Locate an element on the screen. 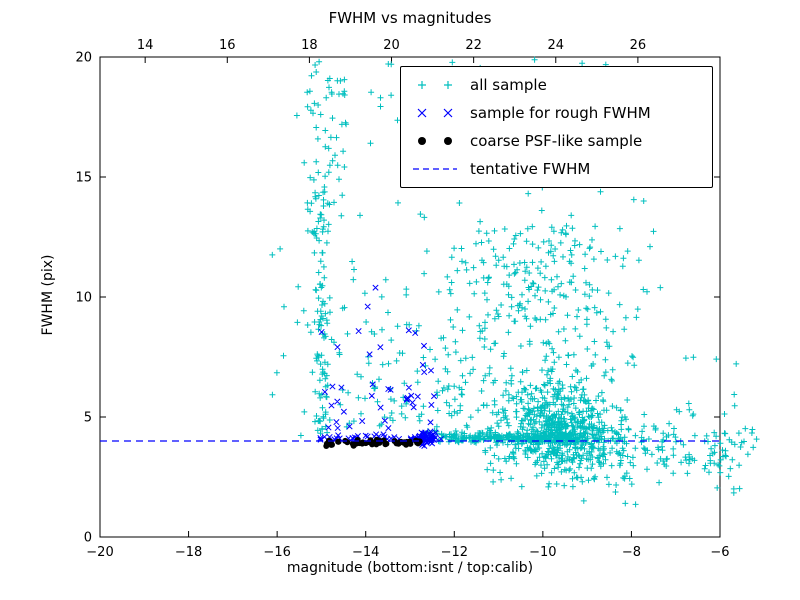 The height and width of the screenshot is (600, 800). y-tick-label: 10 is located at coordinates (83, 298).